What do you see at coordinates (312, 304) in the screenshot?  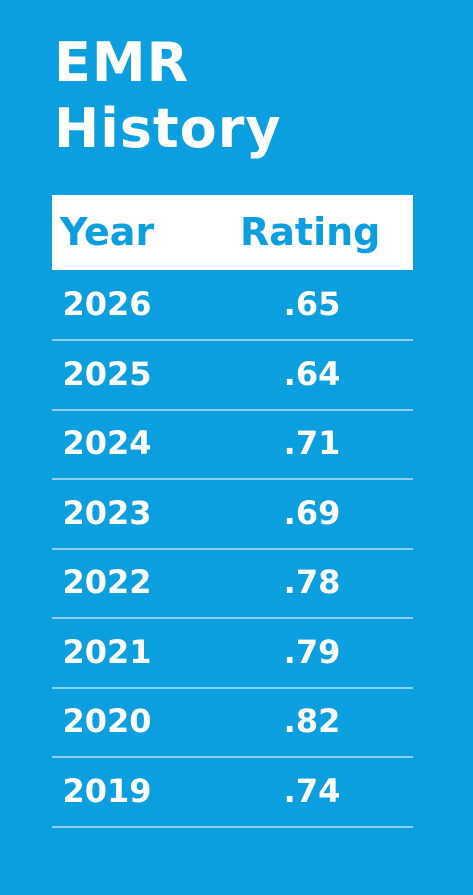 I see `rating-cell: .65` at bounding box center [312, 304].